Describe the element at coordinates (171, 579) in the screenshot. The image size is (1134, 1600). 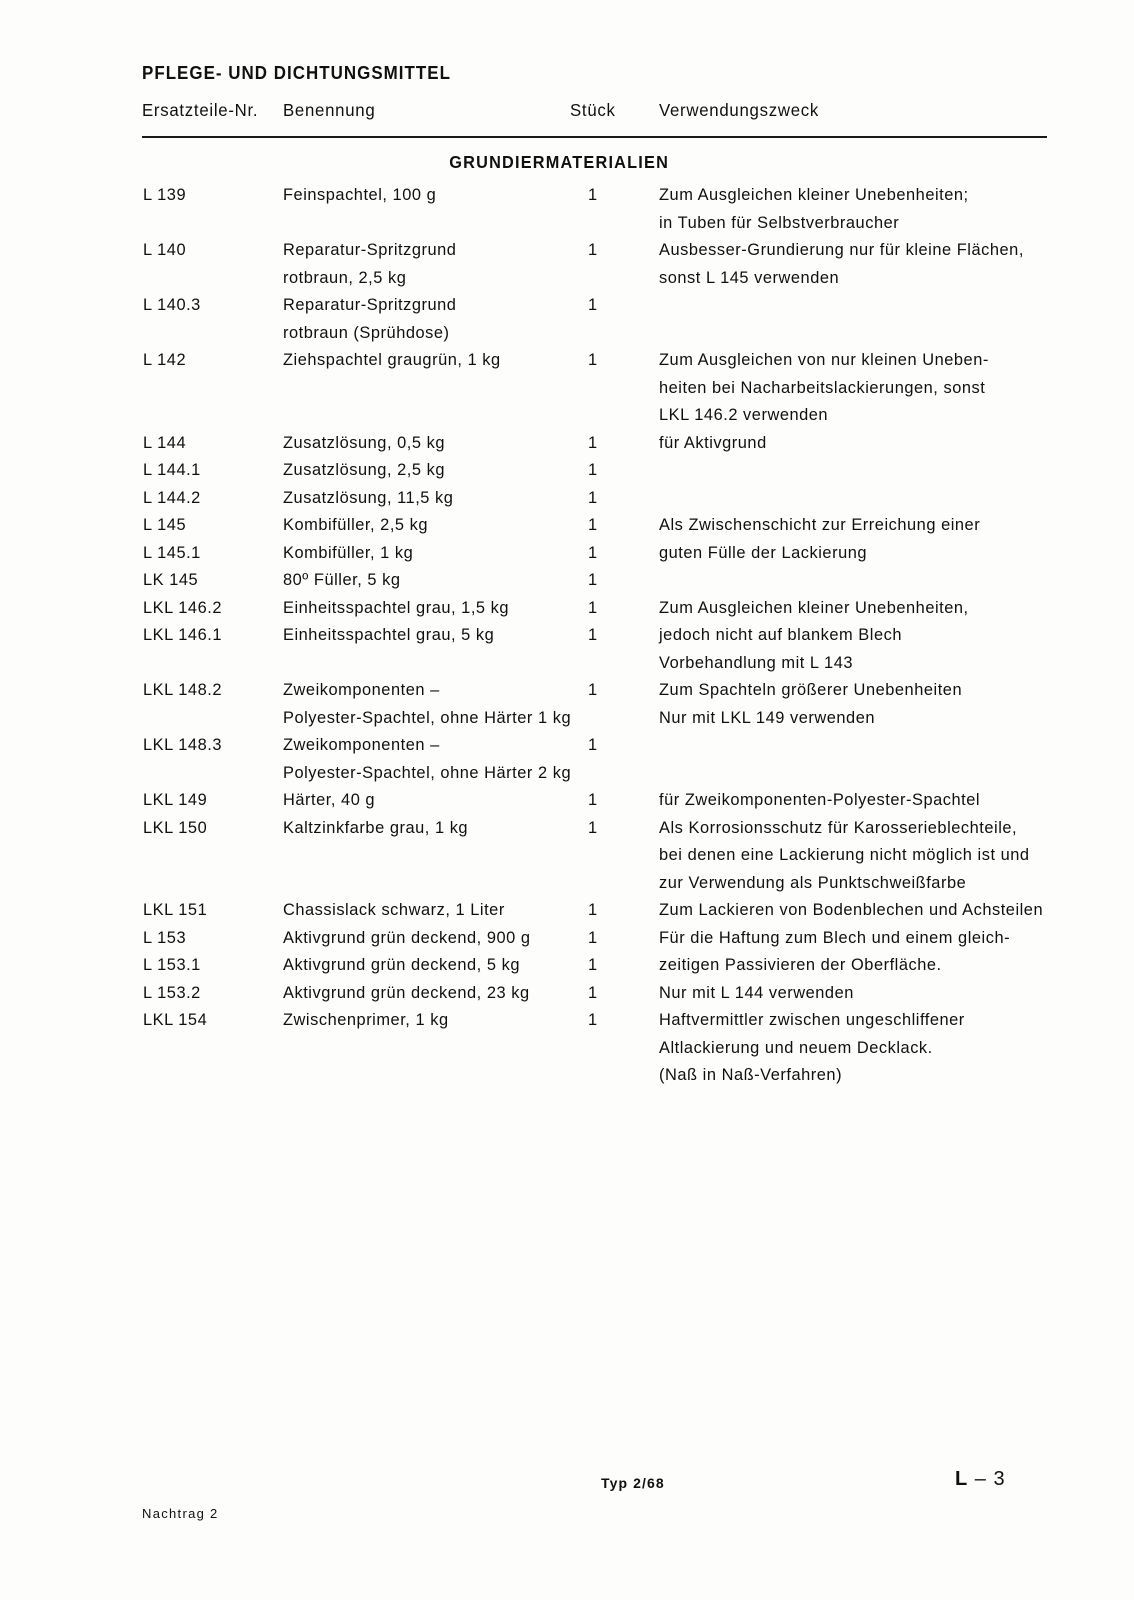
I see `cell-part-number: LK 145` at that location.